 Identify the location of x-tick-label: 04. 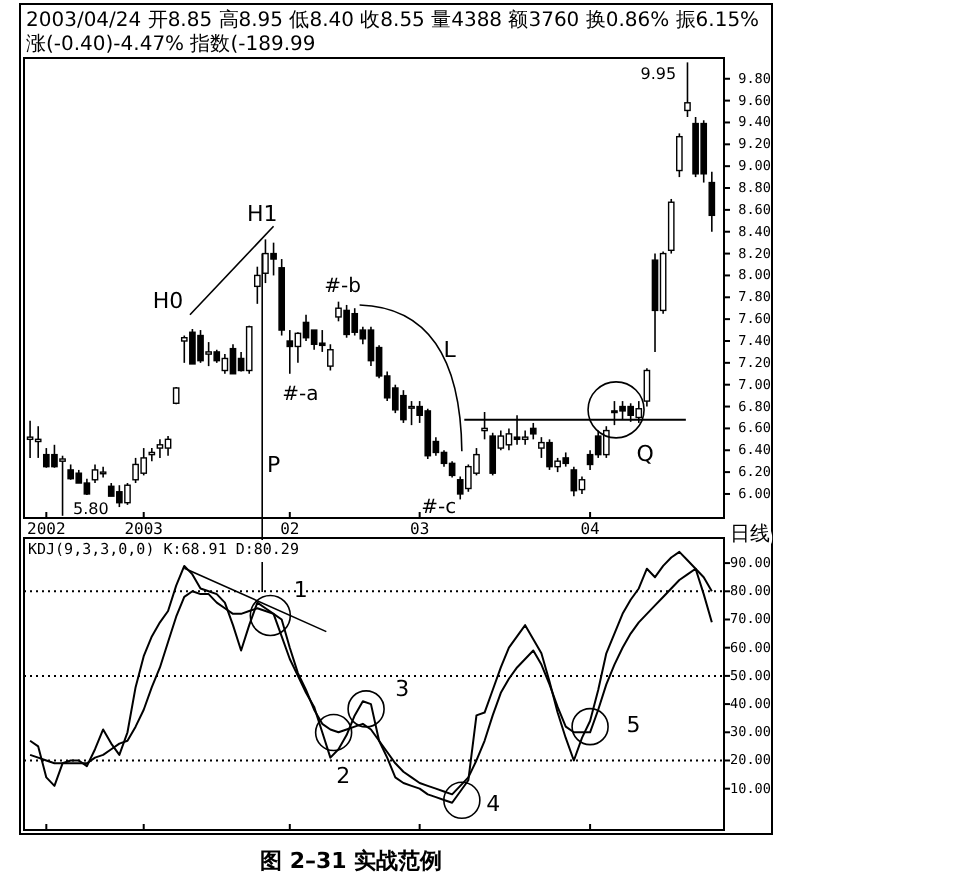
(590, 529).